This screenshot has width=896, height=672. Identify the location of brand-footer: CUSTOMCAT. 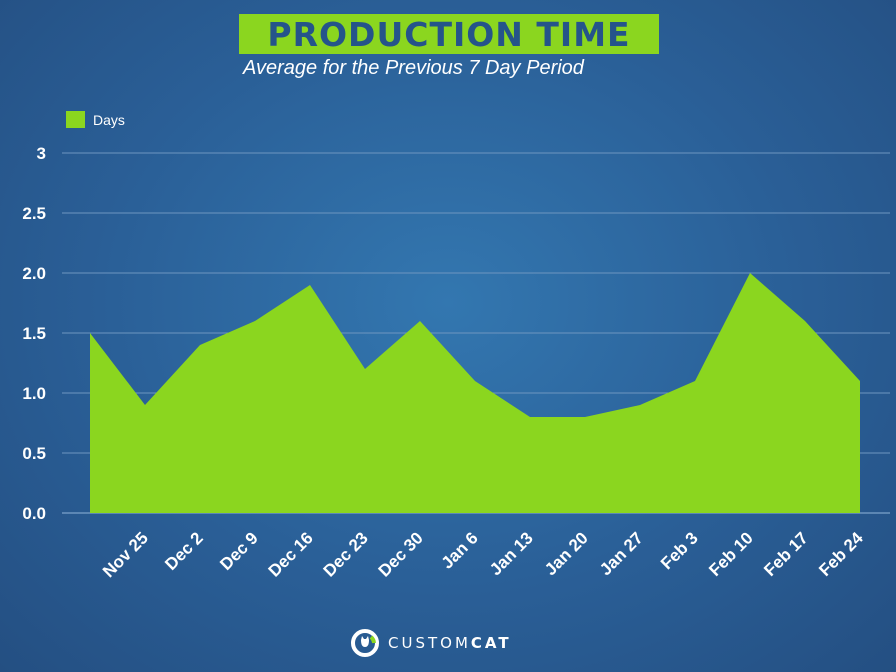
(431, 643).